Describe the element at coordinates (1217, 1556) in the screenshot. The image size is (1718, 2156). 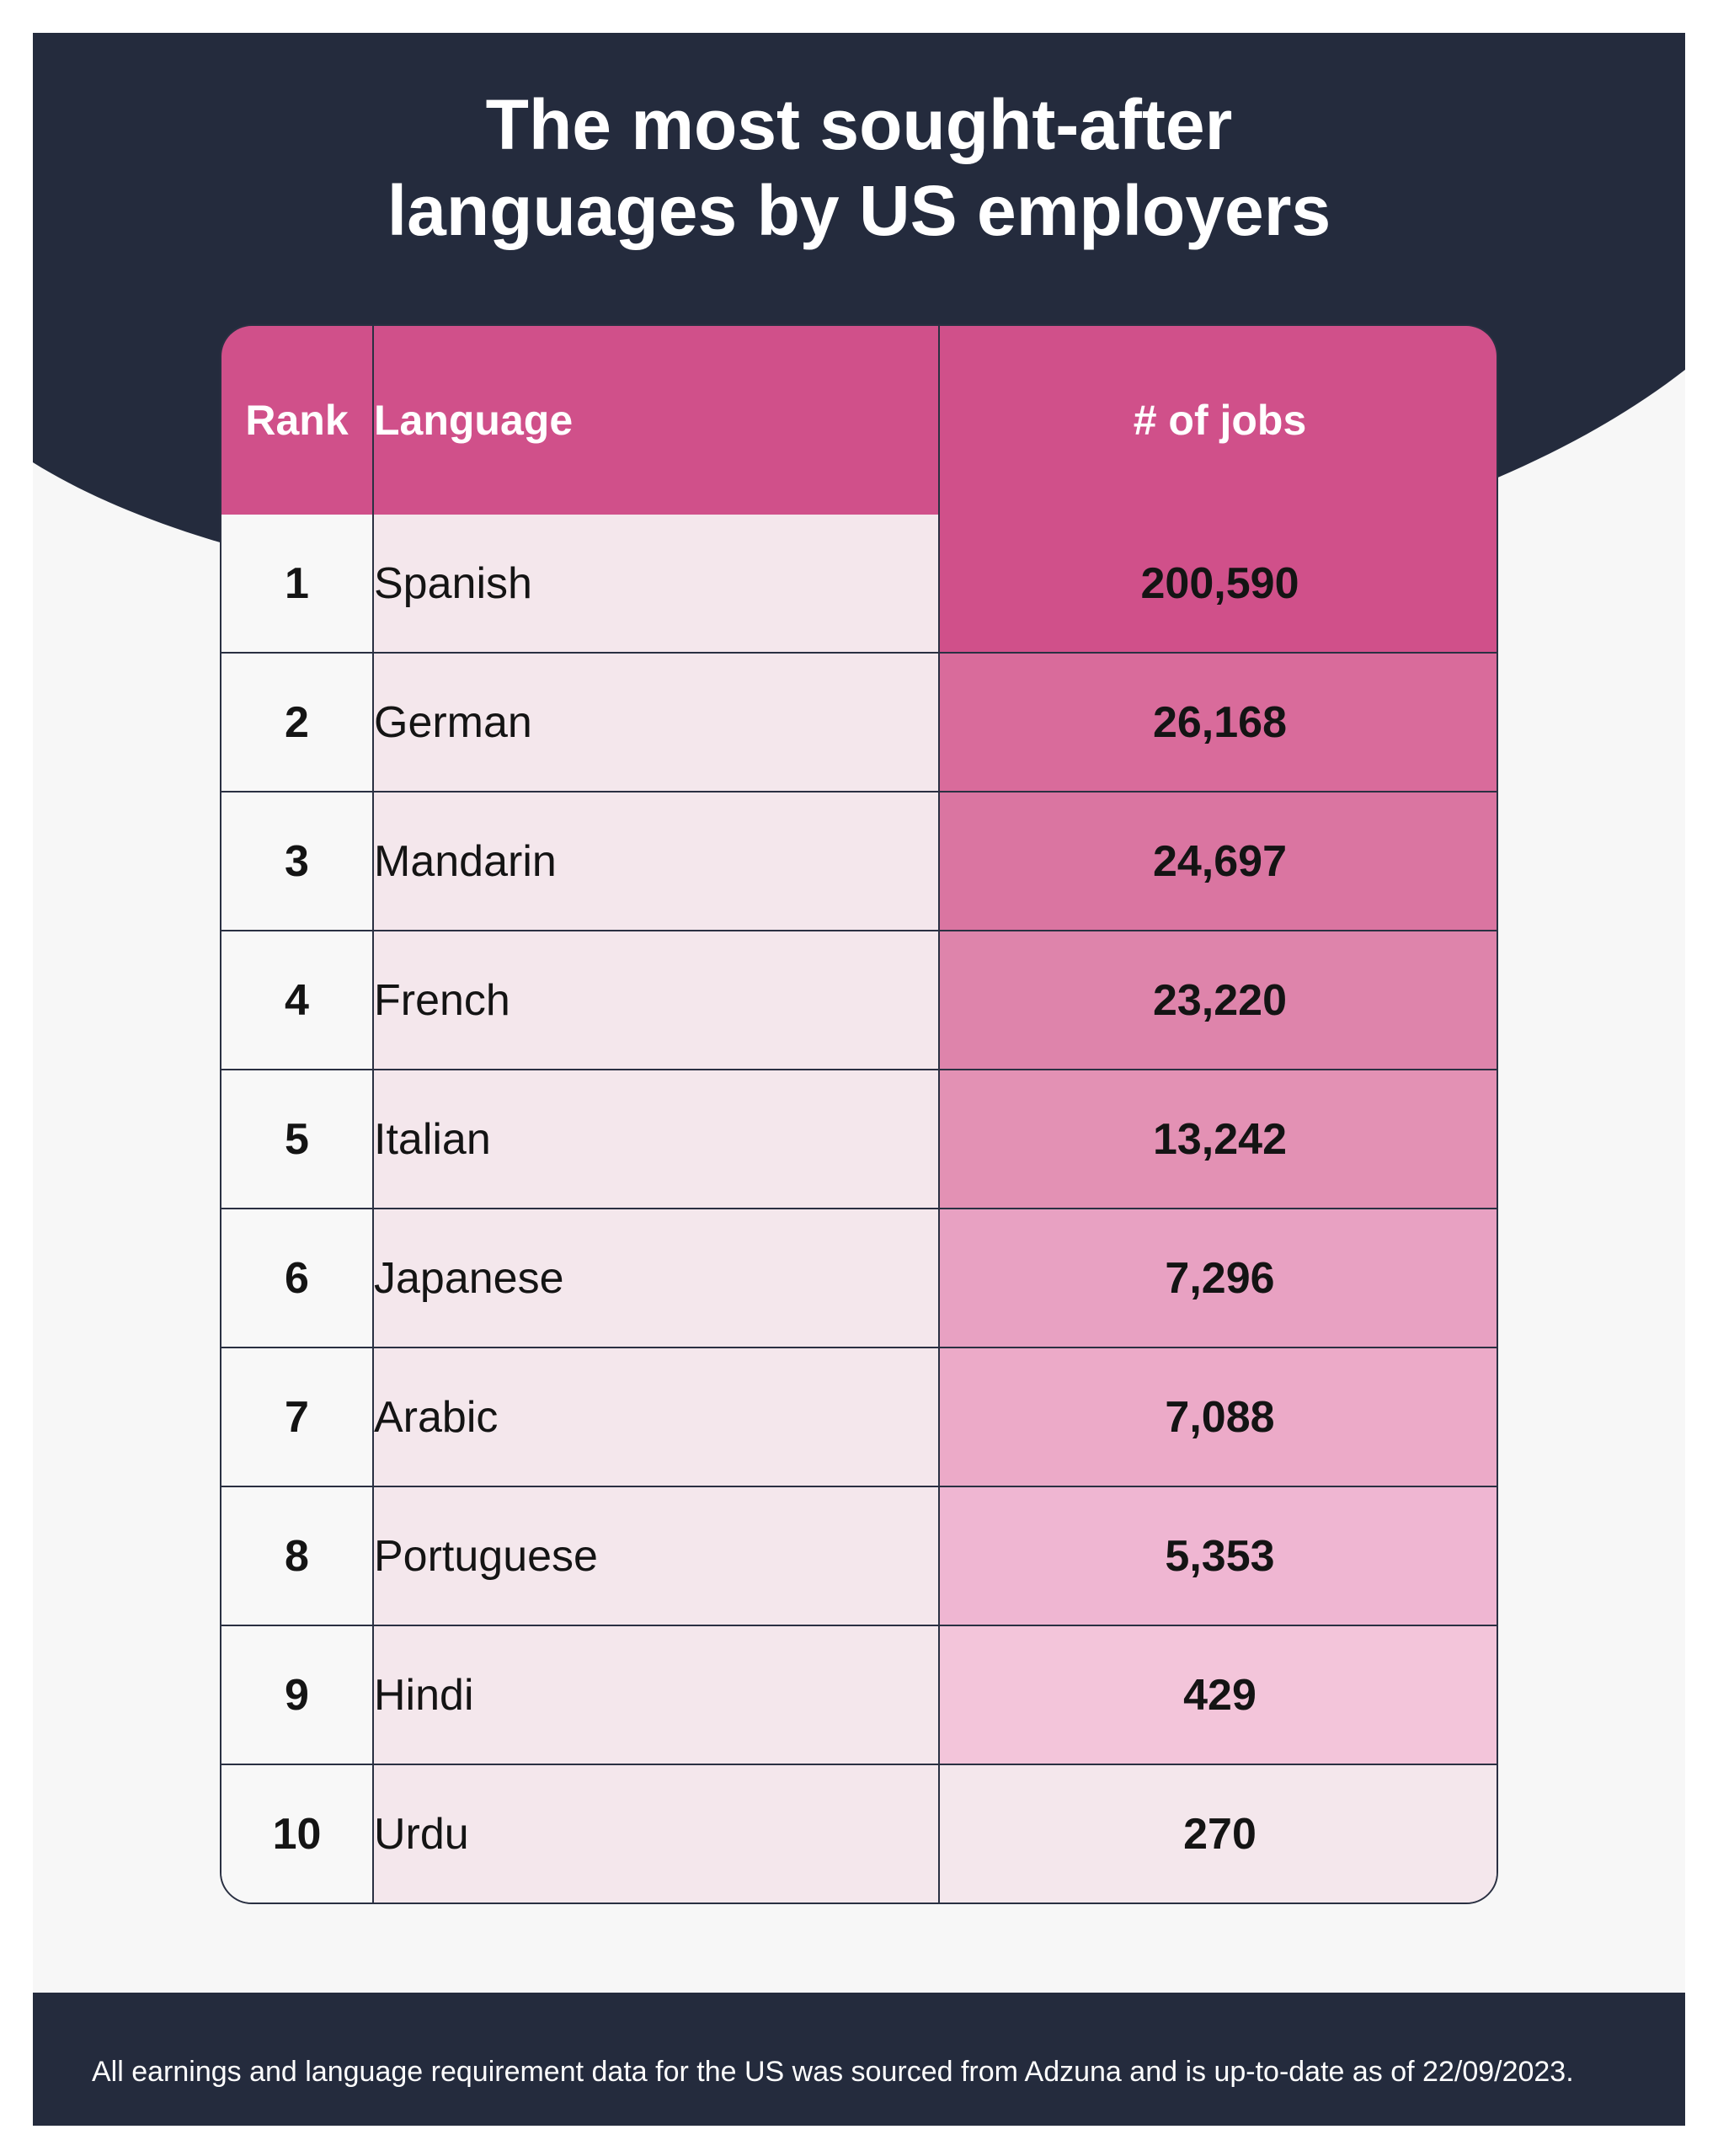
I see `jobs-count-cell: 5,353` at that location.